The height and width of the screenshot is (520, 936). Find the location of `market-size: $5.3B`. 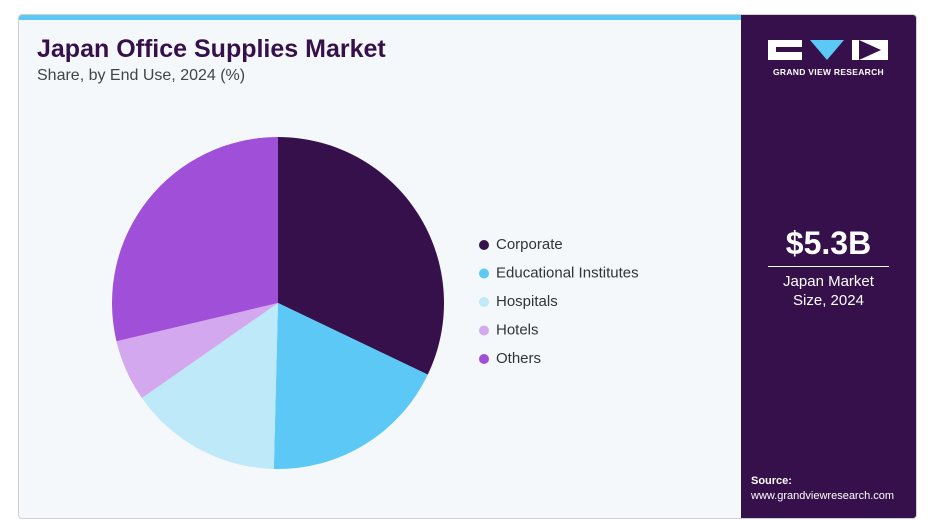

market-size: $5.3B is located at coordinates (828, 243).